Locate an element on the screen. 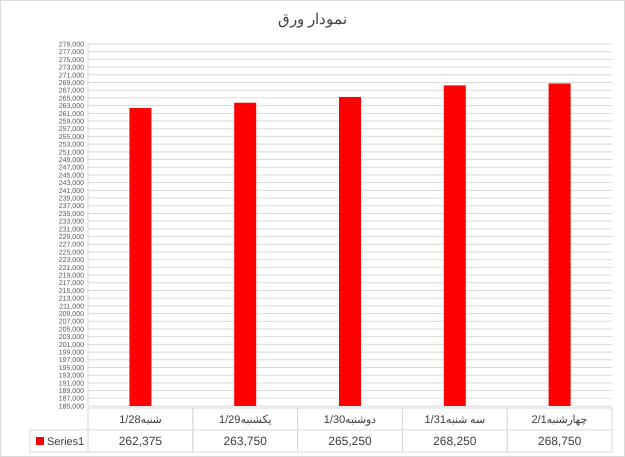 The width and height of the screenshot is (625, 457). x-tick-label: سه شنبه1/31 is located at coordinates (455, 420).